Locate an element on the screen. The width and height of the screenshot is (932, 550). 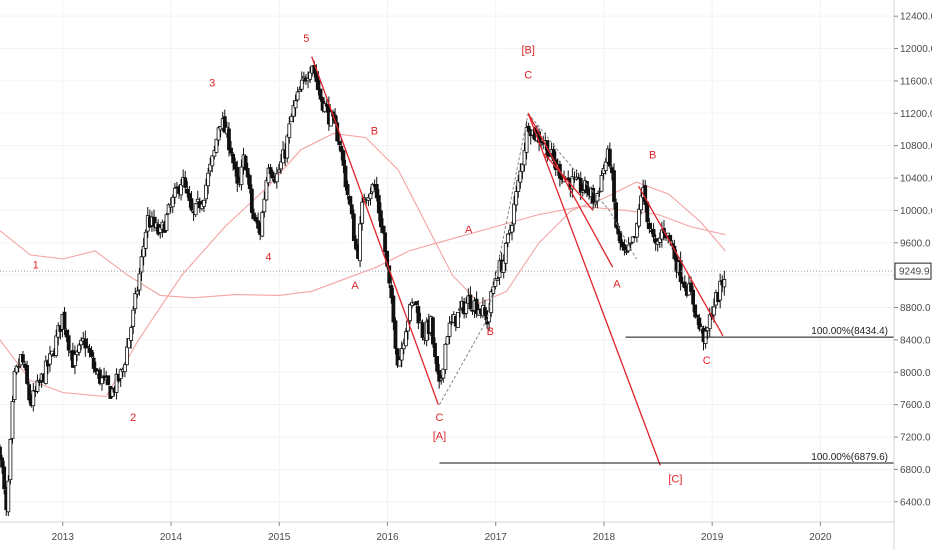
x-tick-label: 2013 is located at coordinates (63, 537).